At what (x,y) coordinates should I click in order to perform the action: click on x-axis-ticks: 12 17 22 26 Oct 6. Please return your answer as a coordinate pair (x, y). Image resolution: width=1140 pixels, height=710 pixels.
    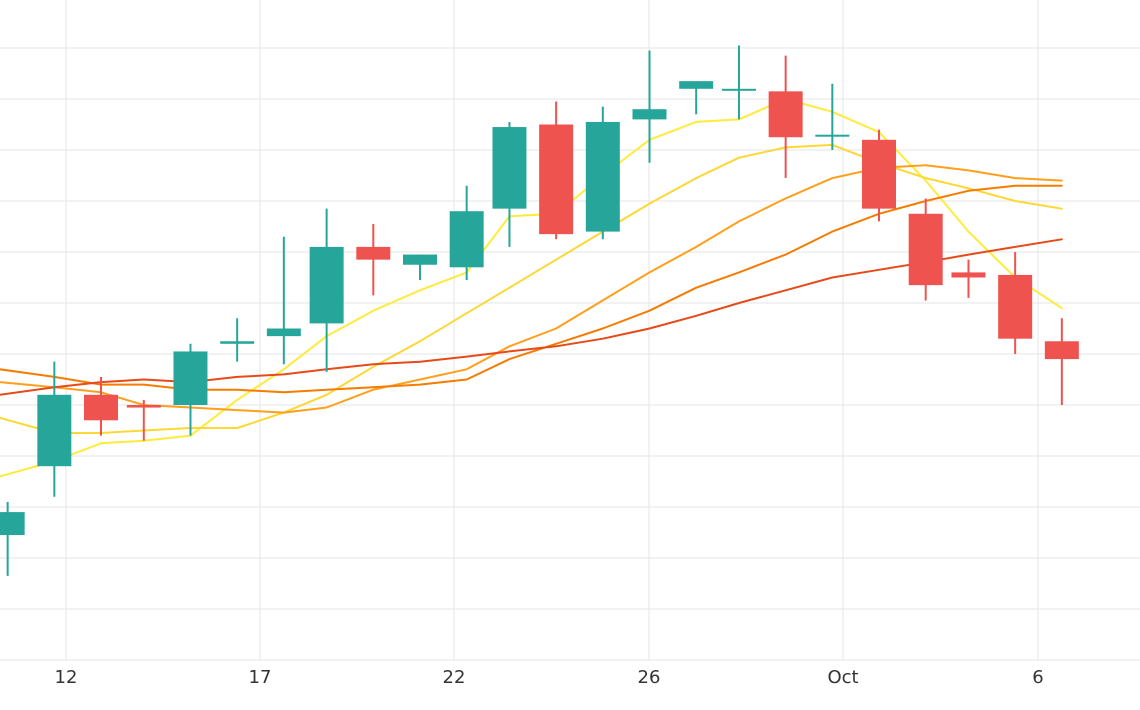
    Looking at the image, I should click on (549, 677).